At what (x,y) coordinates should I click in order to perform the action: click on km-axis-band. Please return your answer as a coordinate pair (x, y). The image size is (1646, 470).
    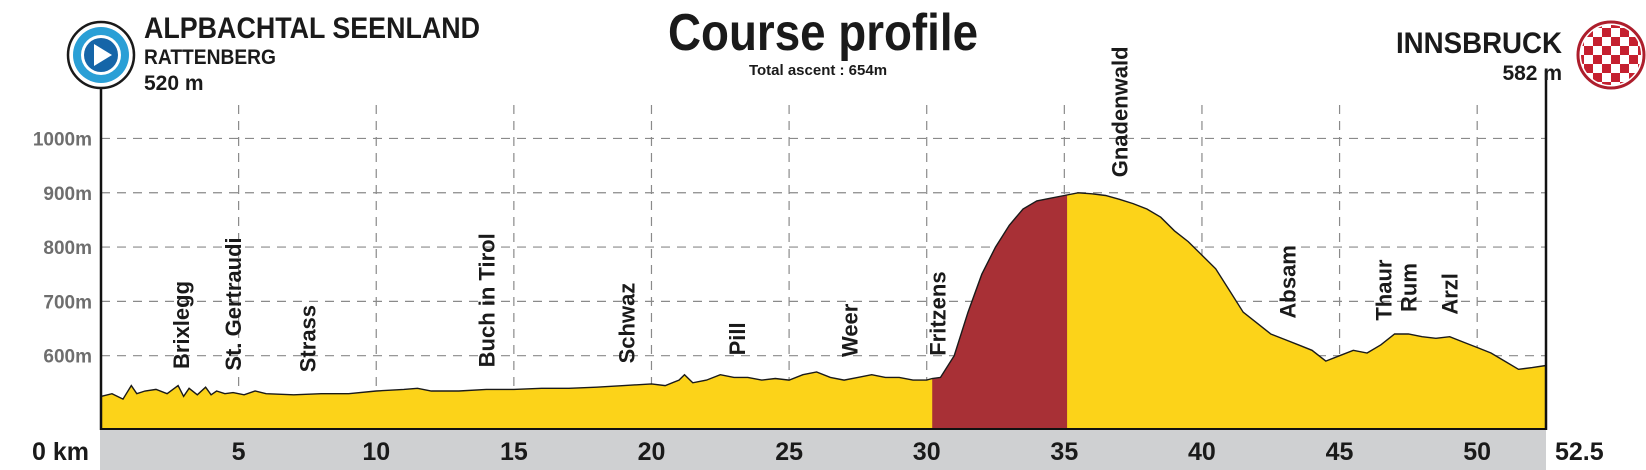
    Looking at the image, I should click on (823, 450).